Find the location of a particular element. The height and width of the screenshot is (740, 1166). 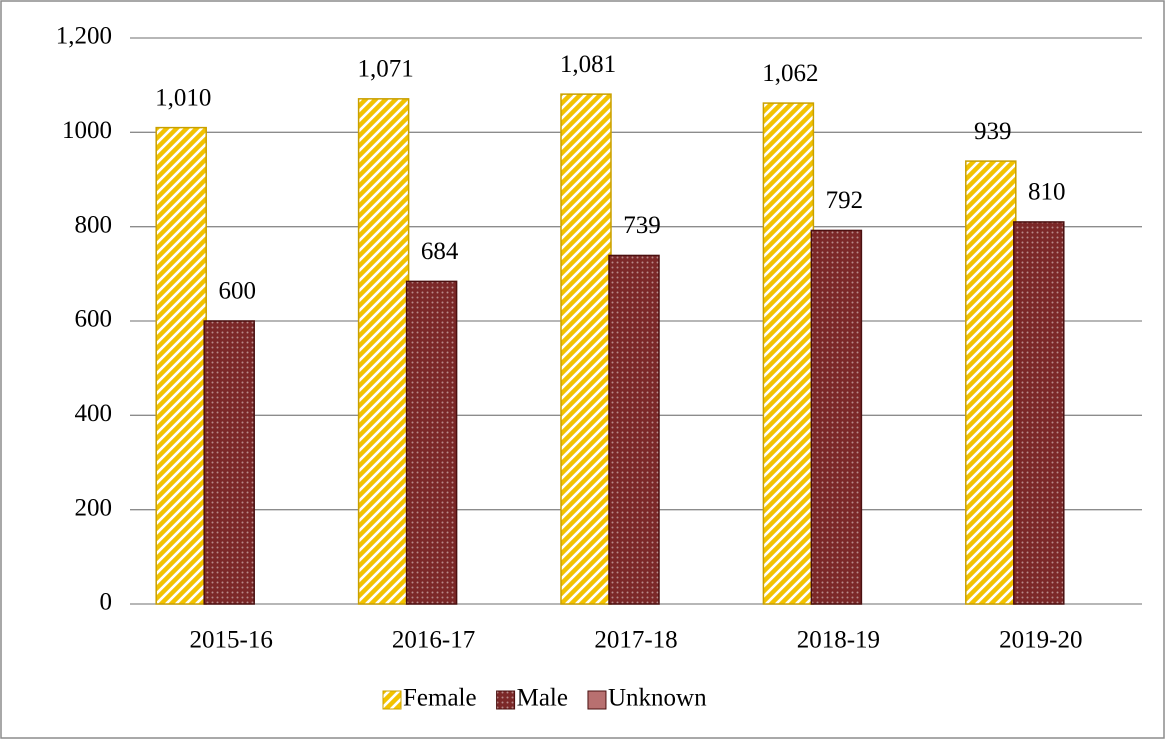

legend-label: Male is located at coordinates (542, 698).